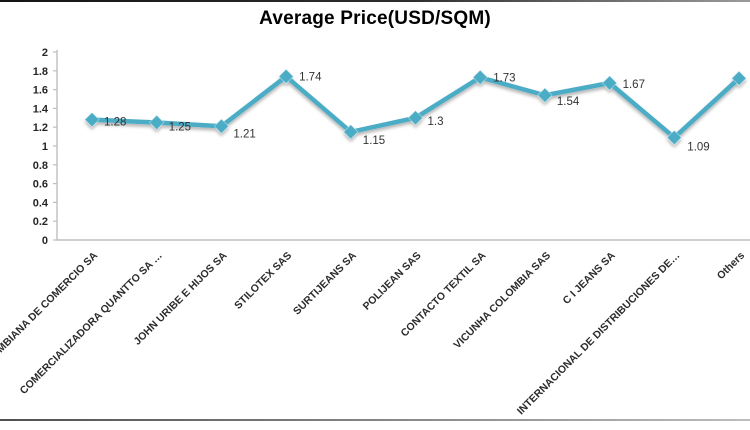  What do you see at coordinates (40, 185) in the screenshot?
I see `y-axis-tick-label: 0.6` at bounding box center [40, 185].